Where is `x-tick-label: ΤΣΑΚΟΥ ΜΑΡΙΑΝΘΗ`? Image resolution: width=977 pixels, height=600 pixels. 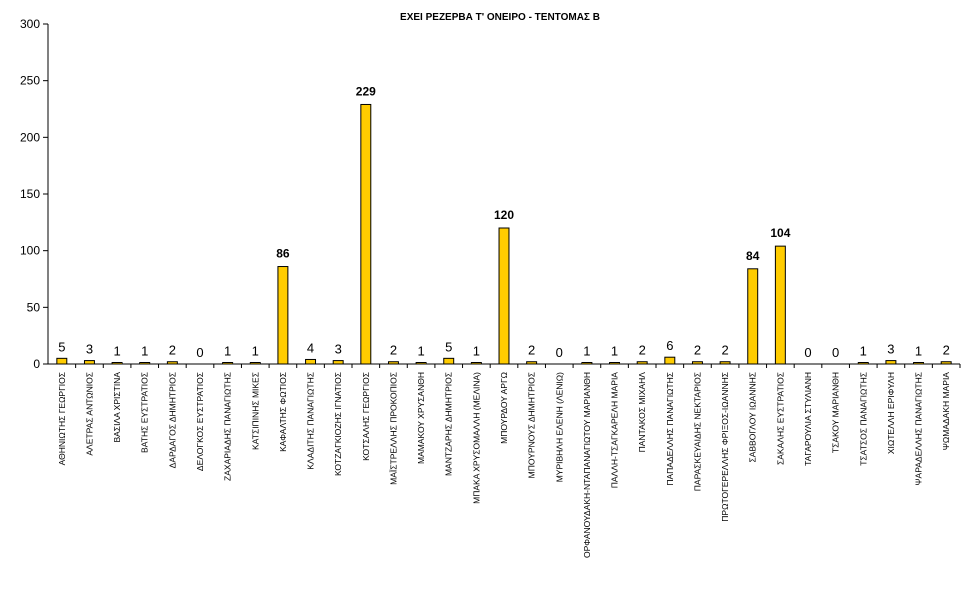 x-tick-label: ΤΣΑΚΟΥ ΜΑΡΙΑΝΘΗ is located at coordinates (836, 412).